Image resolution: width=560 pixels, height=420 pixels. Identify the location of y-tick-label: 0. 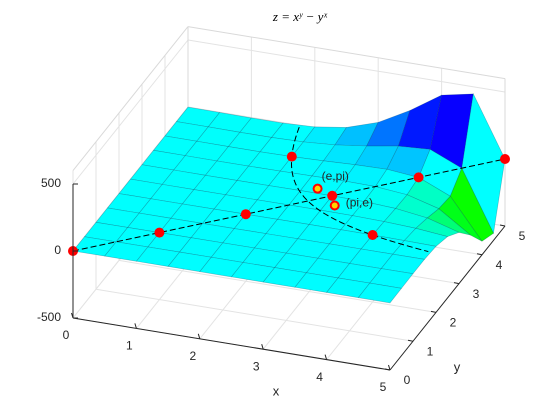
(407, 380).